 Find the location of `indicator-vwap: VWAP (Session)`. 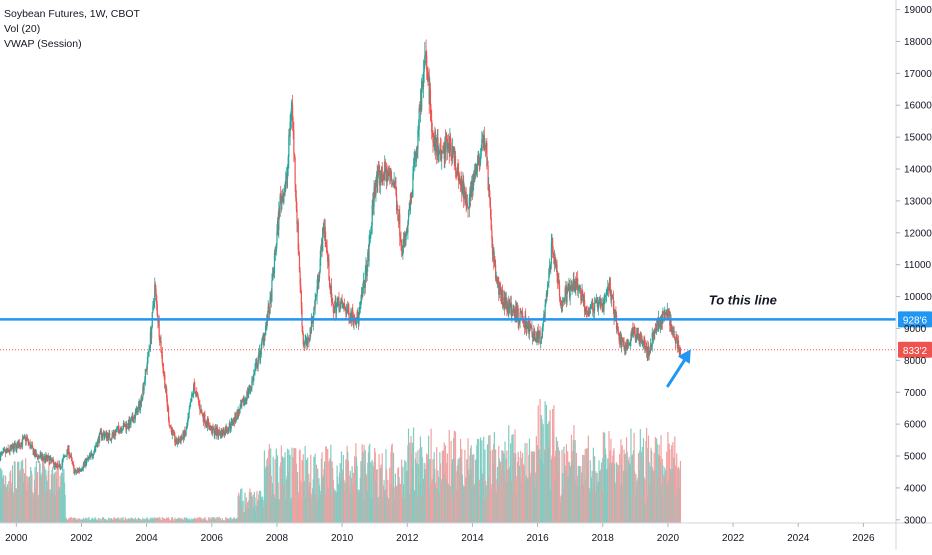

indicator-vwap: VWAP (Session) is located at coordinates (43, 44).